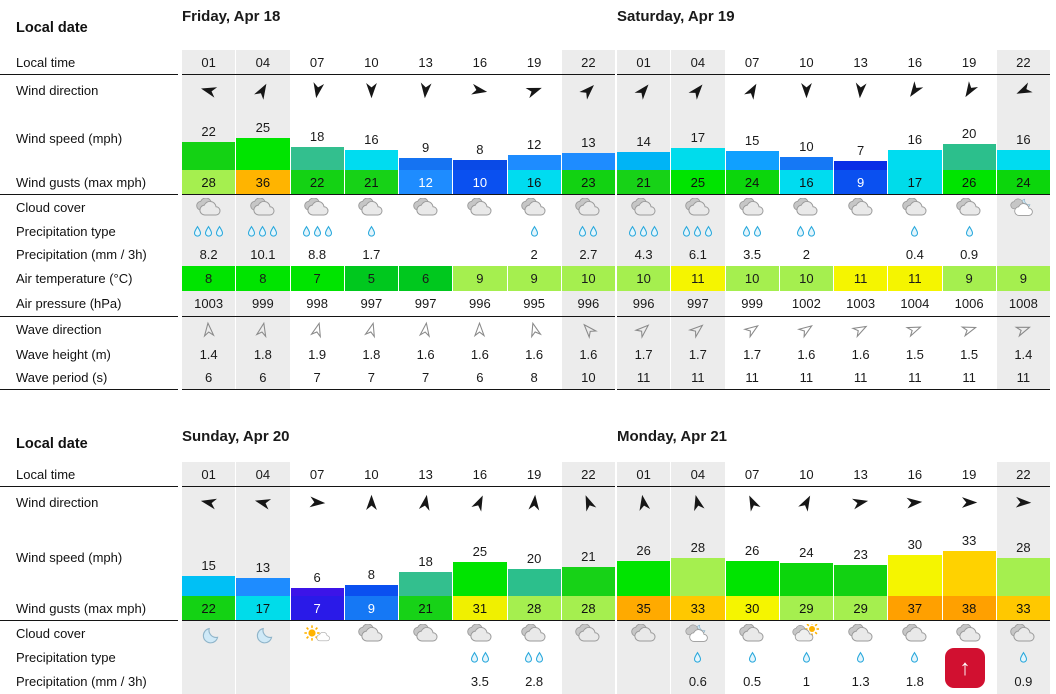  I want to click on wind-speed-cell: 16, so click(371, 138).